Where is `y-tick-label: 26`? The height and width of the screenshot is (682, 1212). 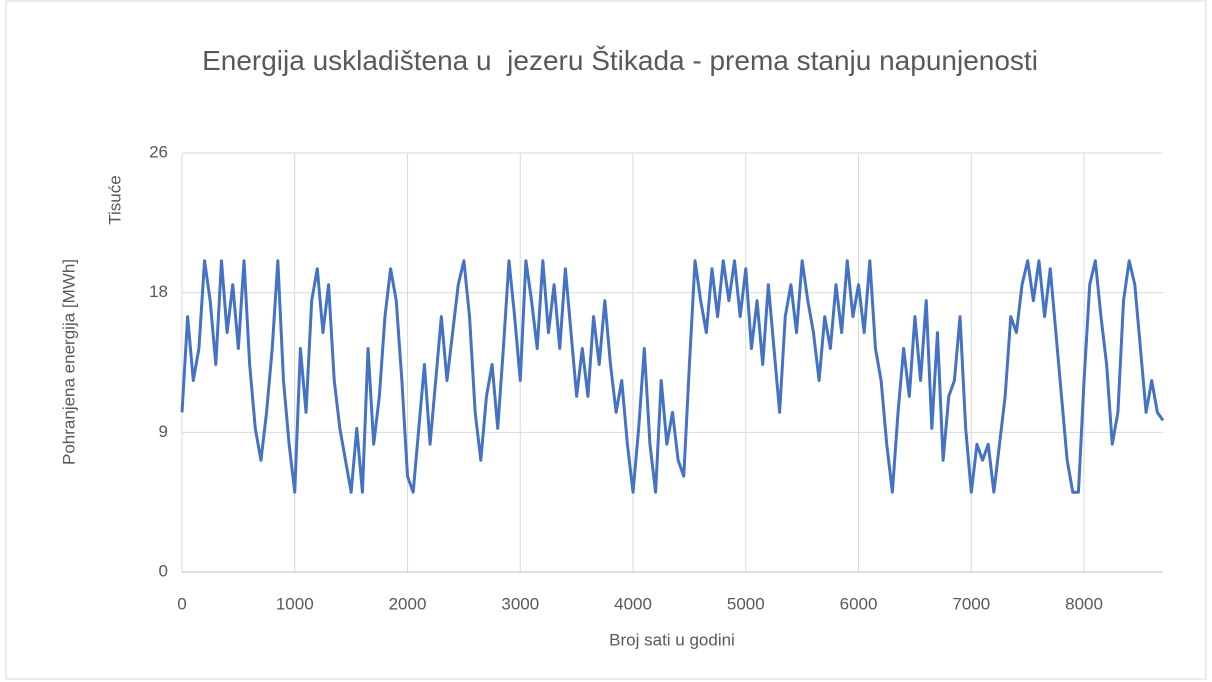 y-tick-label: 26 is located at coordinates (158, 151).